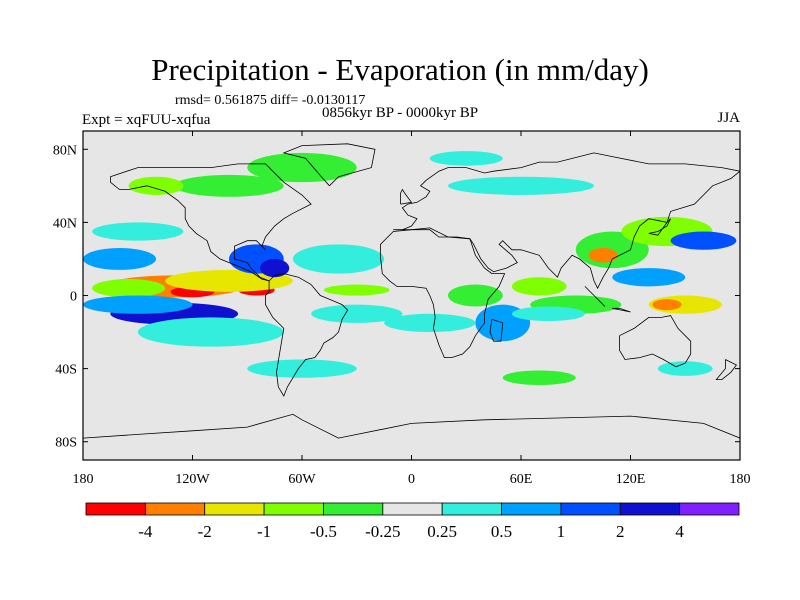 This screenshot has height=600, width=800. I want to click on y-tick-label-0: 80N, so click(65, 150).